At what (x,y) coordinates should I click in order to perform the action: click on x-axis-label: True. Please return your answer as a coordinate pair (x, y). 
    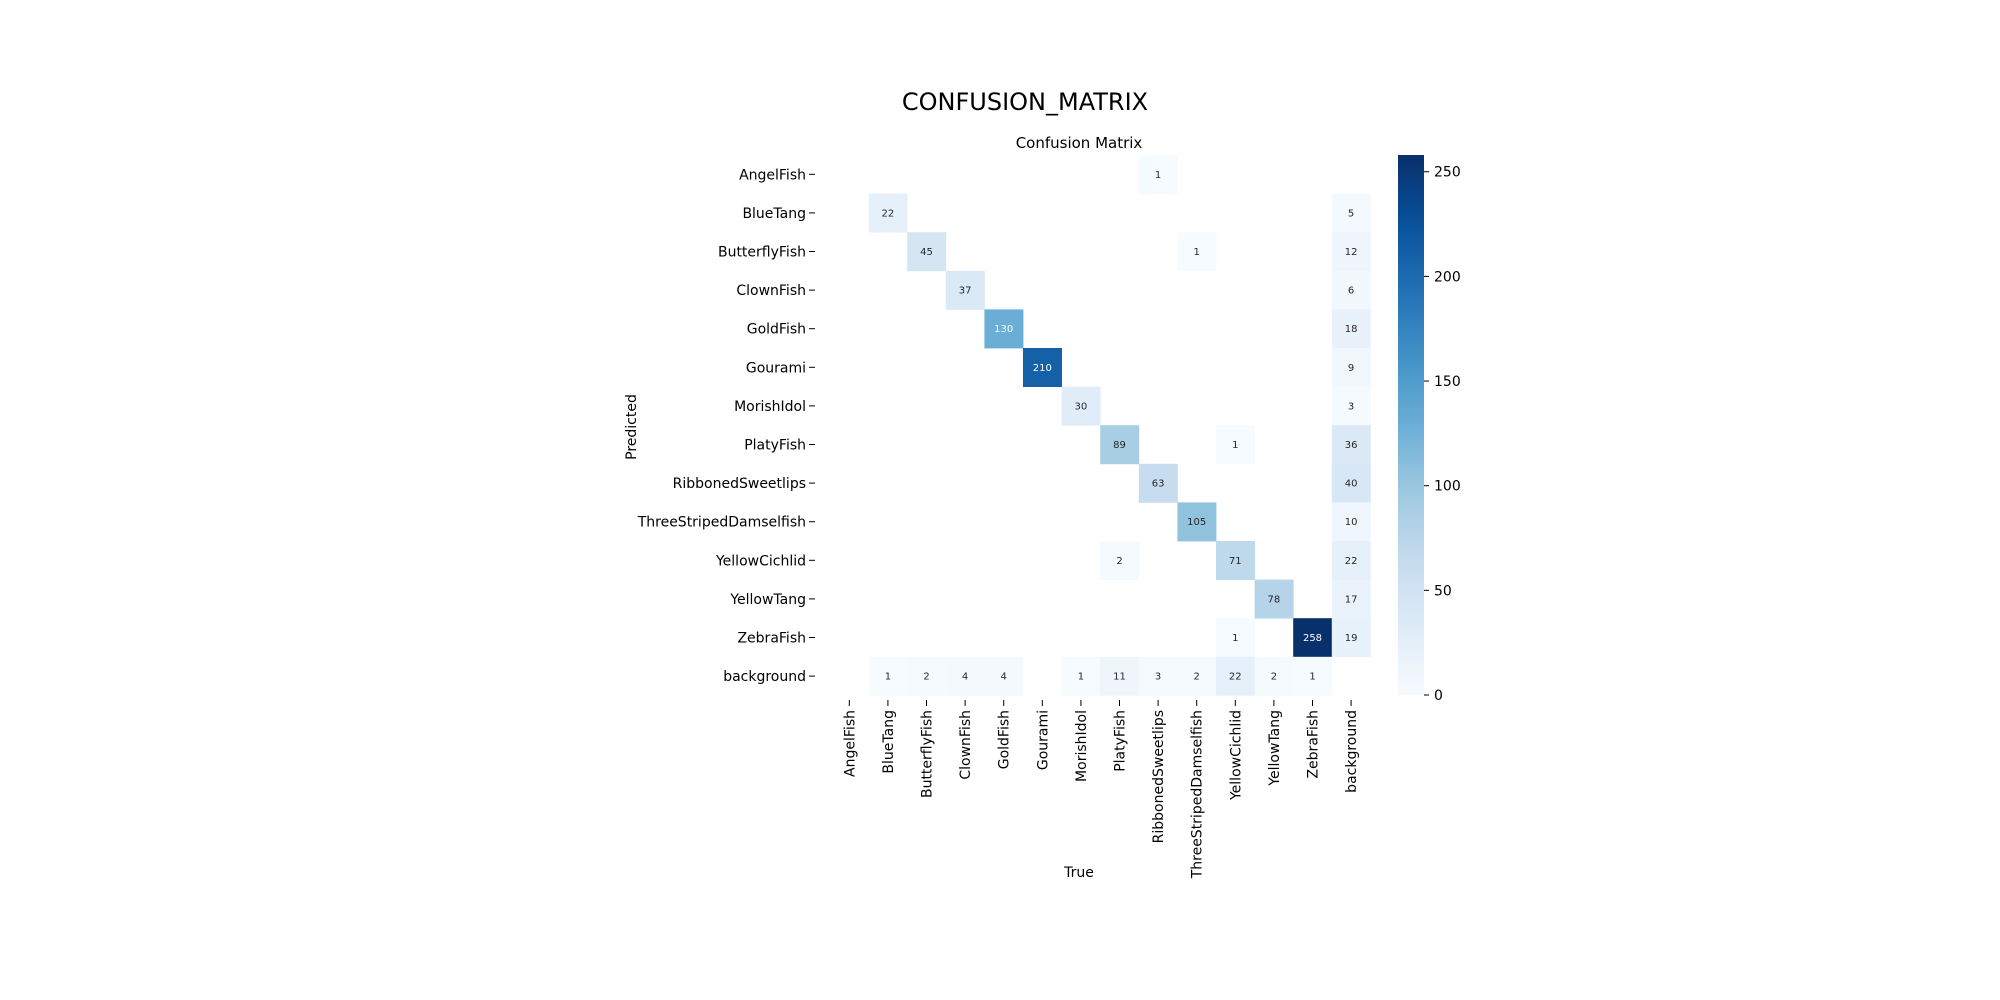
    Looking at the image, I should click on (1078, 873).